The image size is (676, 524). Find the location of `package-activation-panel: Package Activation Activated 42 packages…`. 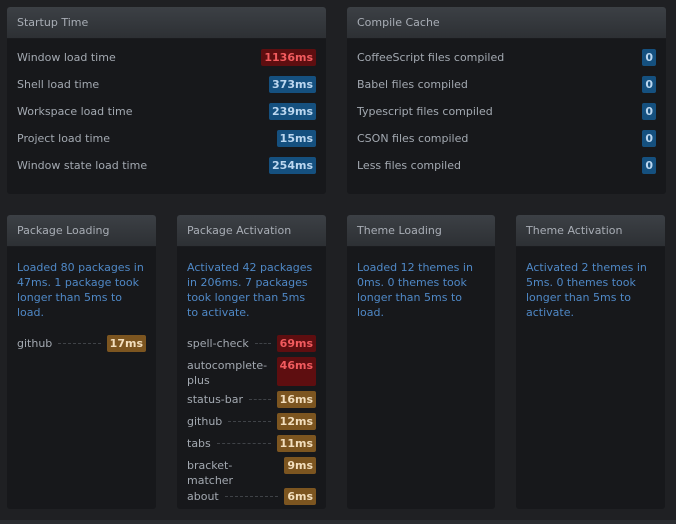

package-activation-panel: Package Activation Activated 42 packages… is located at coordinates (251, 362).